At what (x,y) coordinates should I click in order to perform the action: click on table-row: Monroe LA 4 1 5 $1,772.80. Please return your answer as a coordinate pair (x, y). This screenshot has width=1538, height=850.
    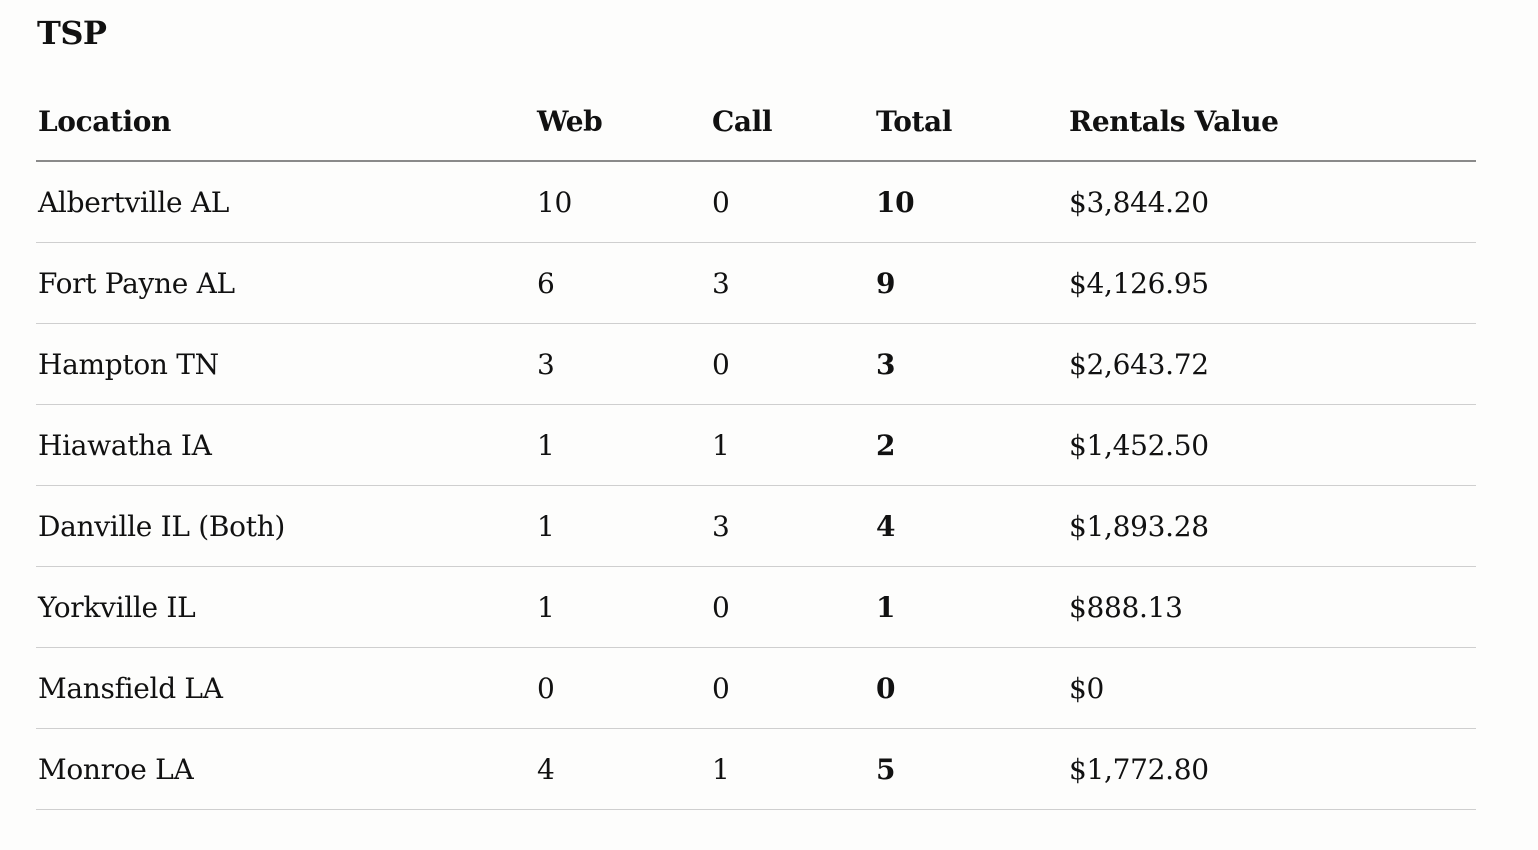
    Looking at the image, I should click on (756, 769).